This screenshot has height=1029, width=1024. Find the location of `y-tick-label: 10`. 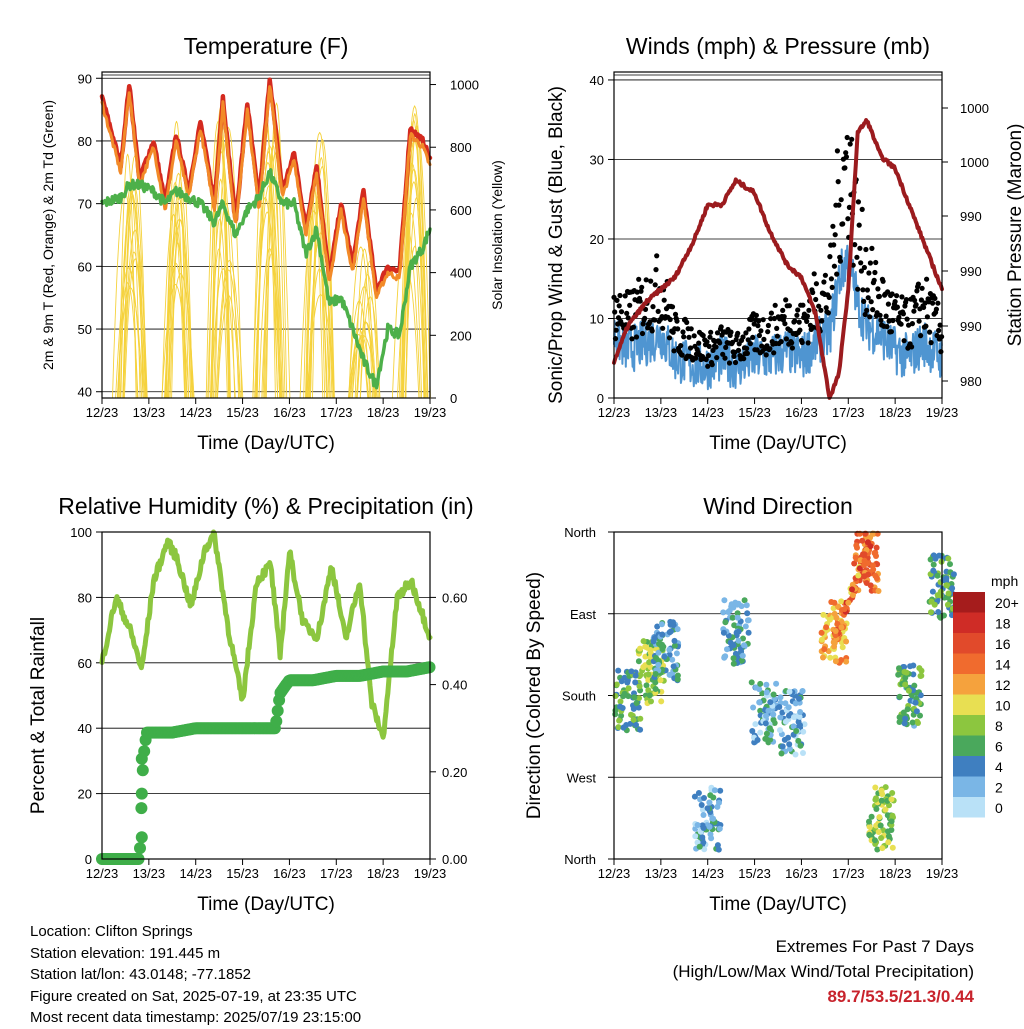

y-tick-label: 10 is located at coordinates (597, 318).